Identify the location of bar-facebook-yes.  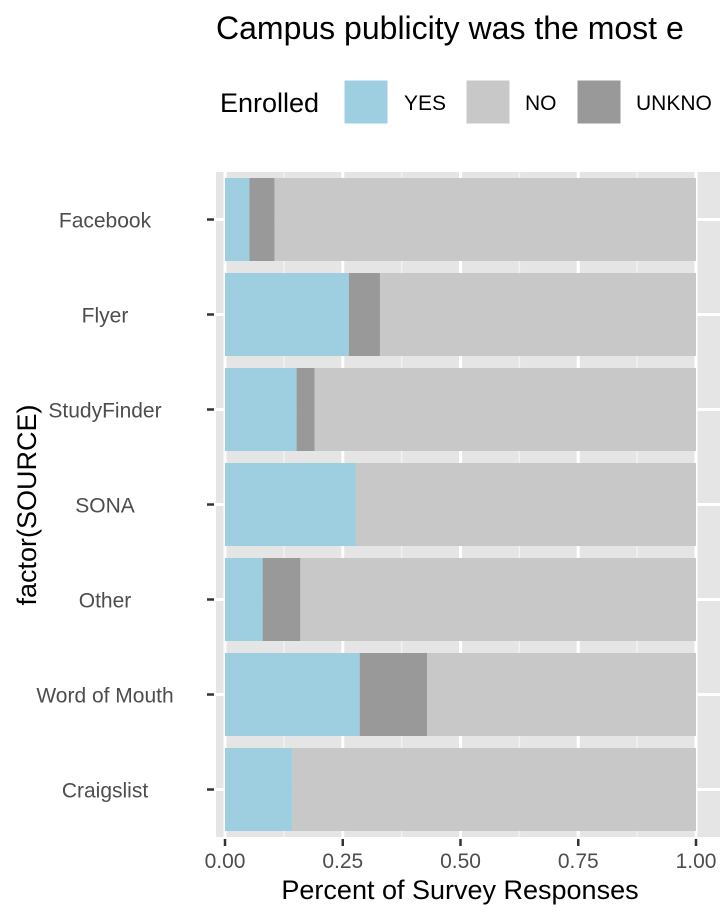
(237, 219).